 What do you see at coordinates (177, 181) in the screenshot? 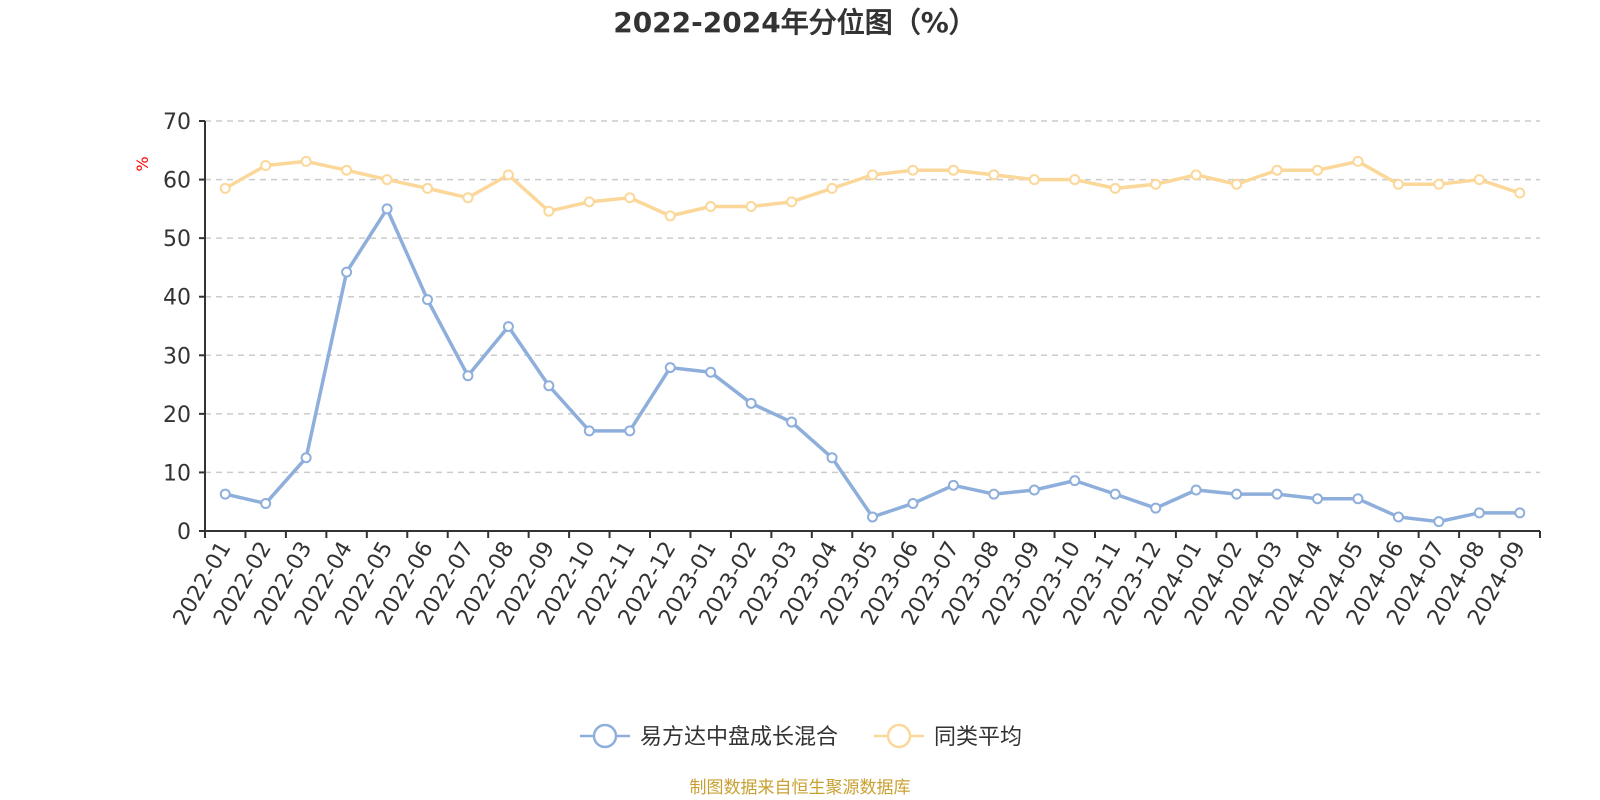
I see `y-tick-label: 60` at bounding box center [177, 181].